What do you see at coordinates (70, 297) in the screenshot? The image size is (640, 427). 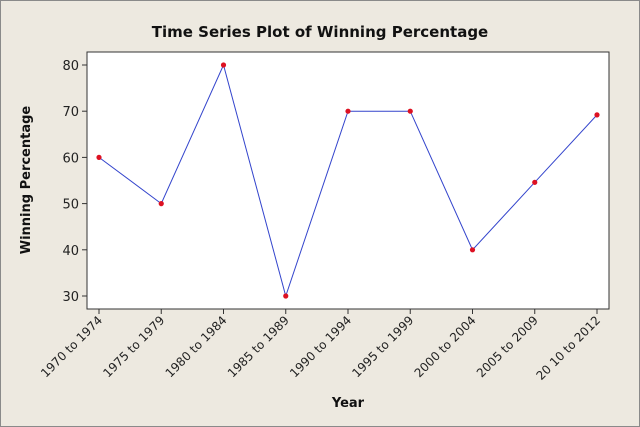 I see `y-tick-label: 30` at bounding box center [70, 297].